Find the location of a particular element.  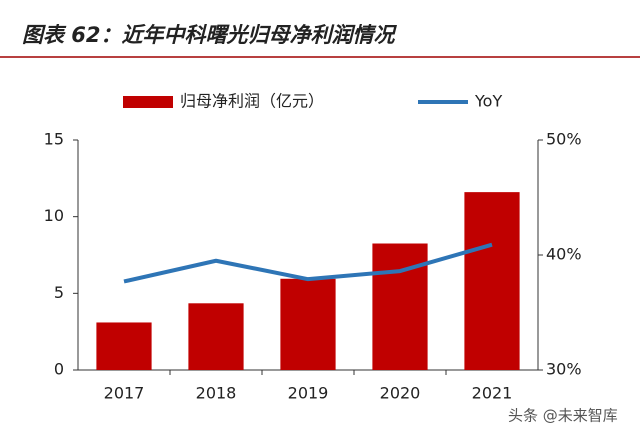

legend-label: 归母净利润（亿元） is located at coordinates (252, 101).